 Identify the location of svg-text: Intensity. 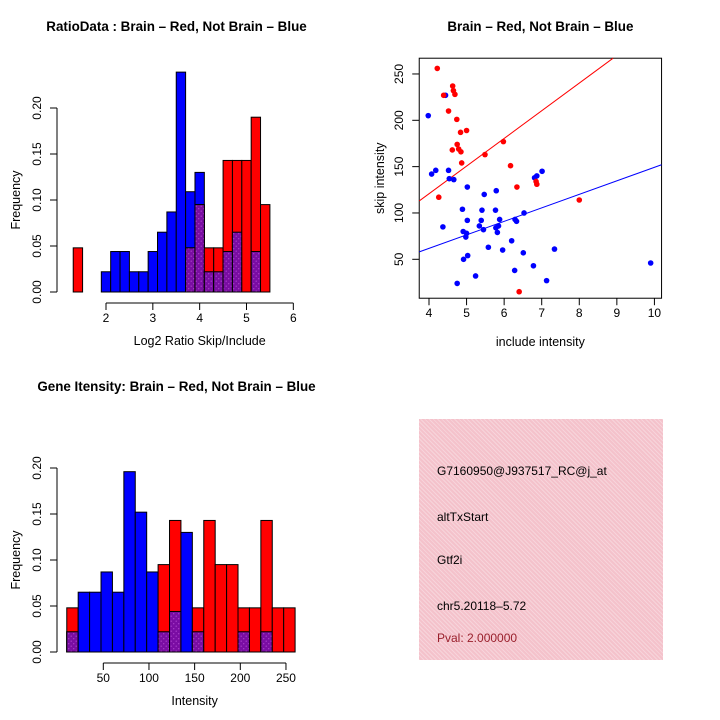
(194, 701).